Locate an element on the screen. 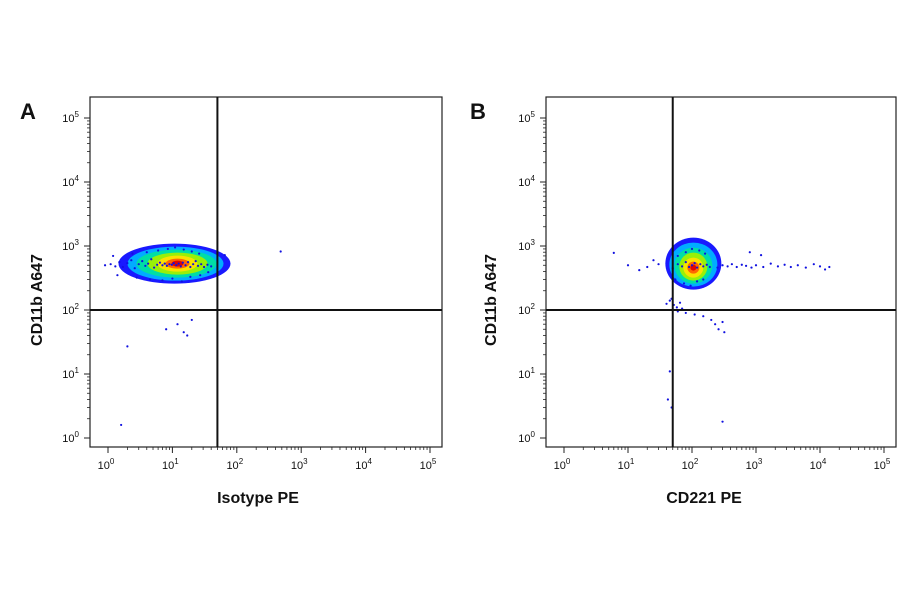 This screenshot has width=900, height=594. y-tick-label: 10¹ is located at coordinates (70, 373).